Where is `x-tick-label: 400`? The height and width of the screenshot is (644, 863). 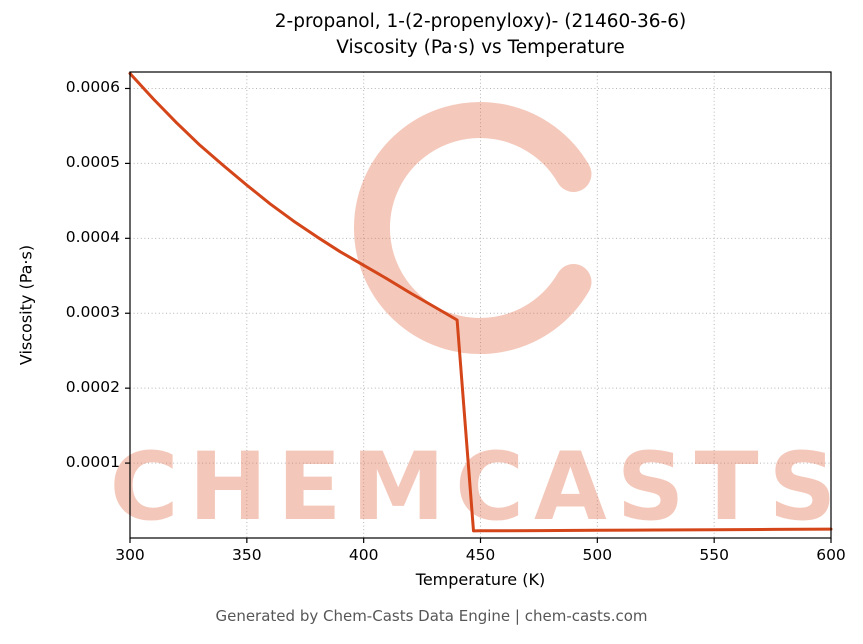 x-tick-label: 400 is located at coordinates (363, 555).